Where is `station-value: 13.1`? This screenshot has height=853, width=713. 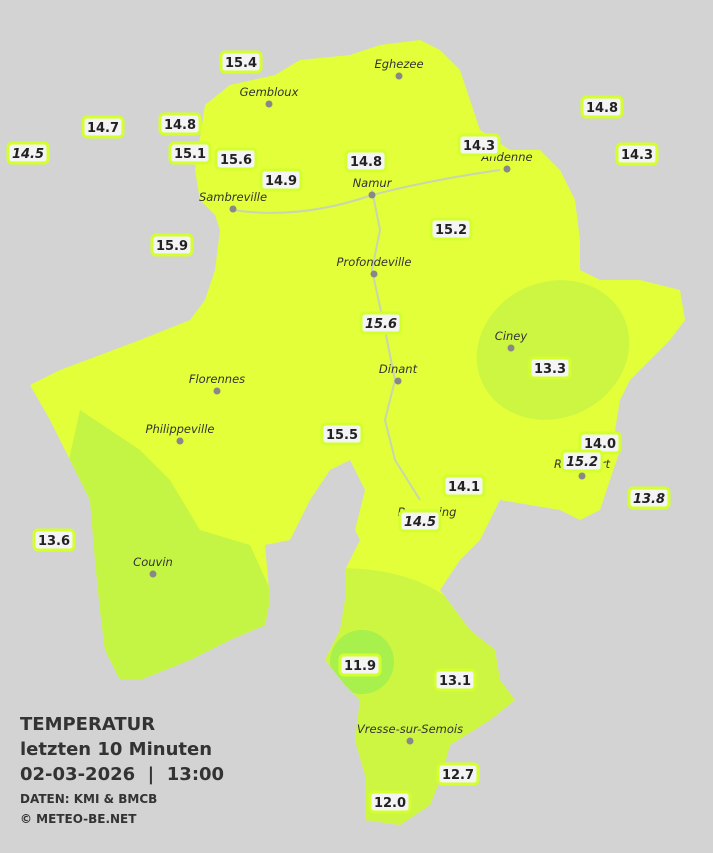
station-value: 13.1 is located at coordinates (455, 681).